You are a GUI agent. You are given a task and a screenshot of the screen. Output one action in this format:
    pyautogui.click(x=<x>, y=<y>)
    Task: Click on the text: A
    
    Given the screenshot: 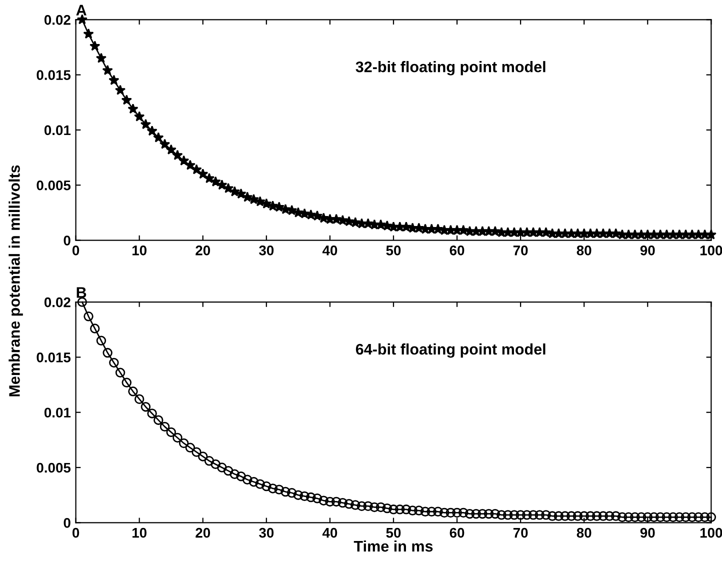 What is the action you would take?
    pyautogui.click(x=81, y=10)
    